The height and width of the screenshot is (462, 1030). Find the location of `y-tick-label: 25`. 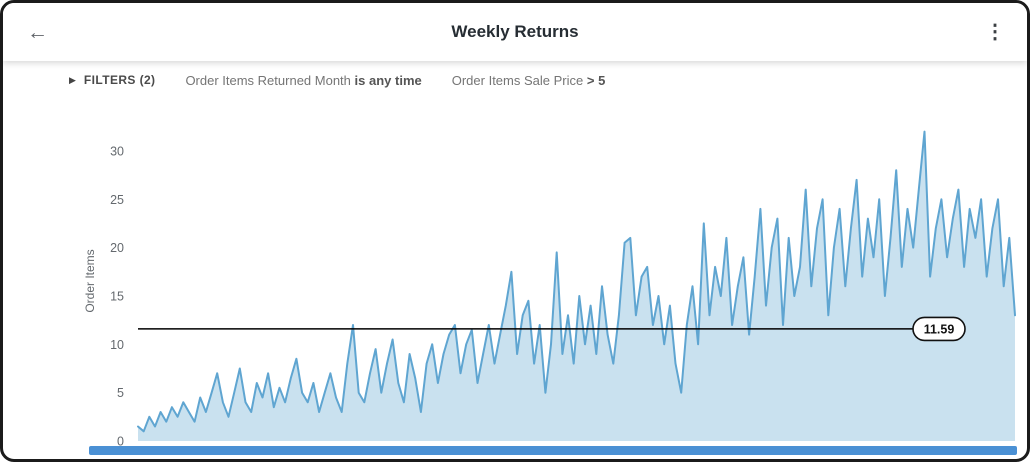

y-tick-label: 25 is located at coordinates (117, 200).